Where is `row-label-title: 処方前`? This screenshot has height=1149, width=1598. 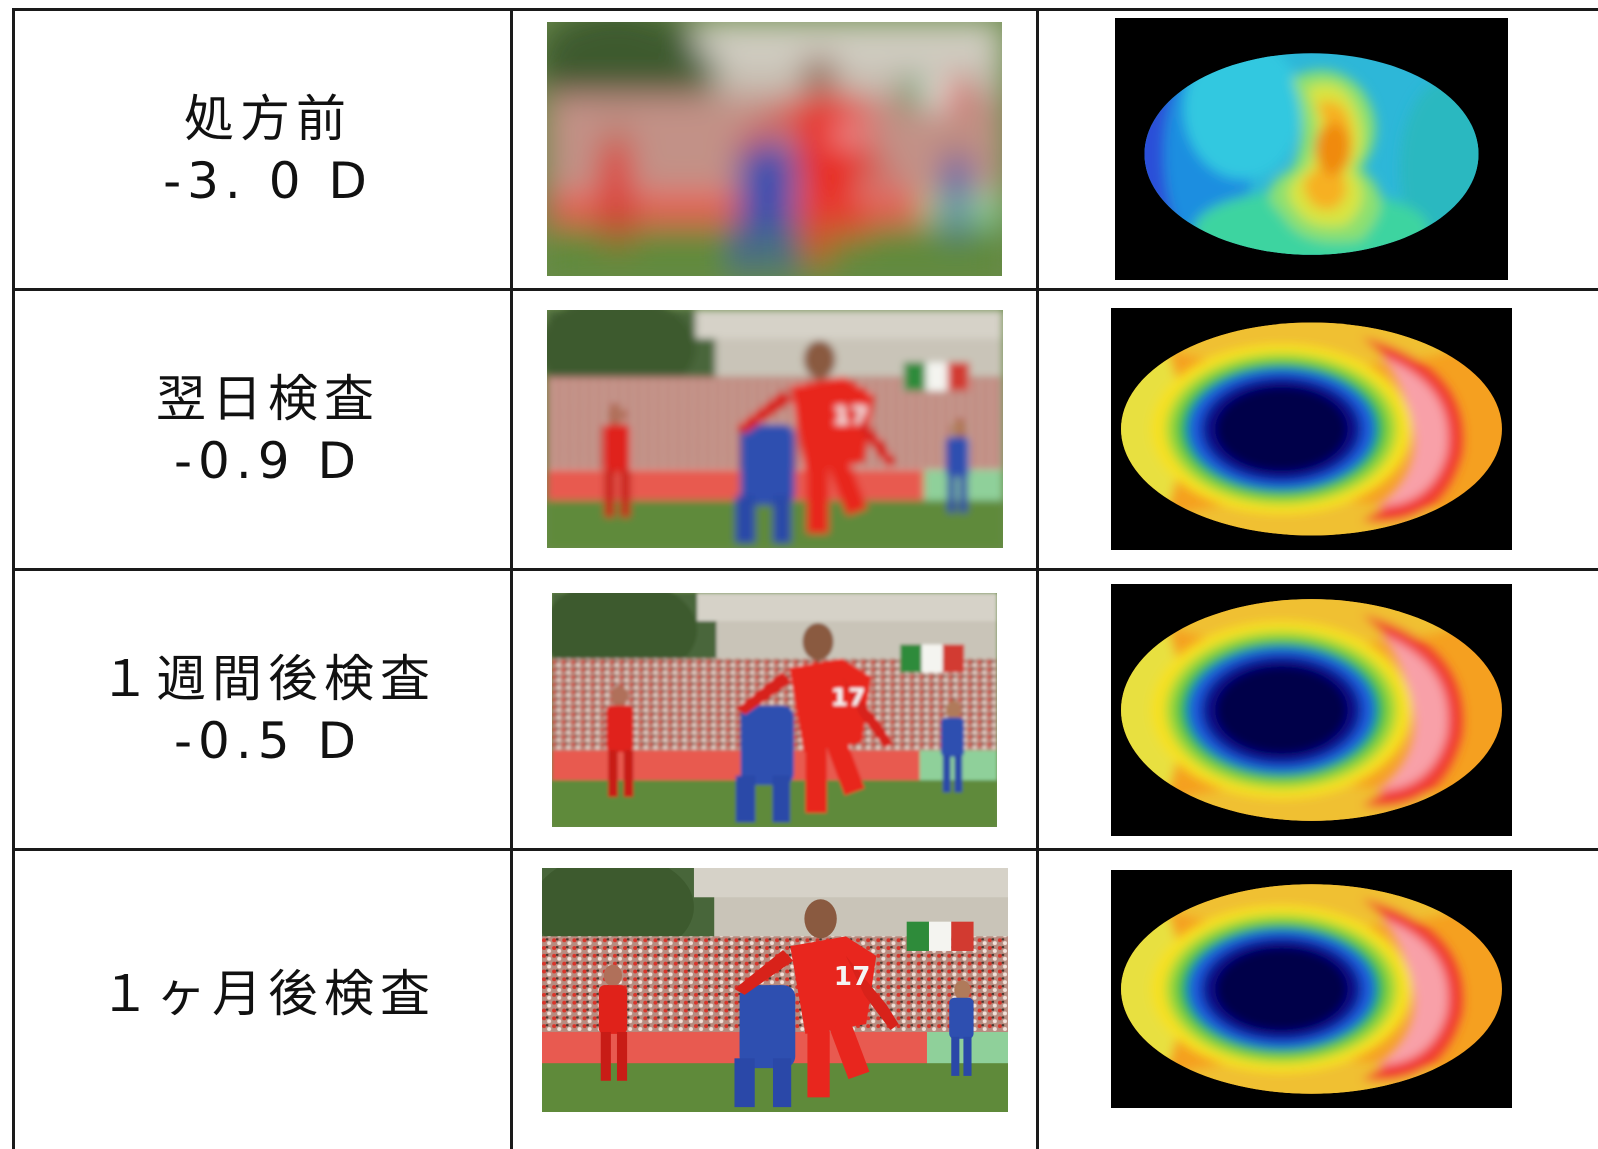 row-label-title: 処方前 is located at coordinates (268, 118).